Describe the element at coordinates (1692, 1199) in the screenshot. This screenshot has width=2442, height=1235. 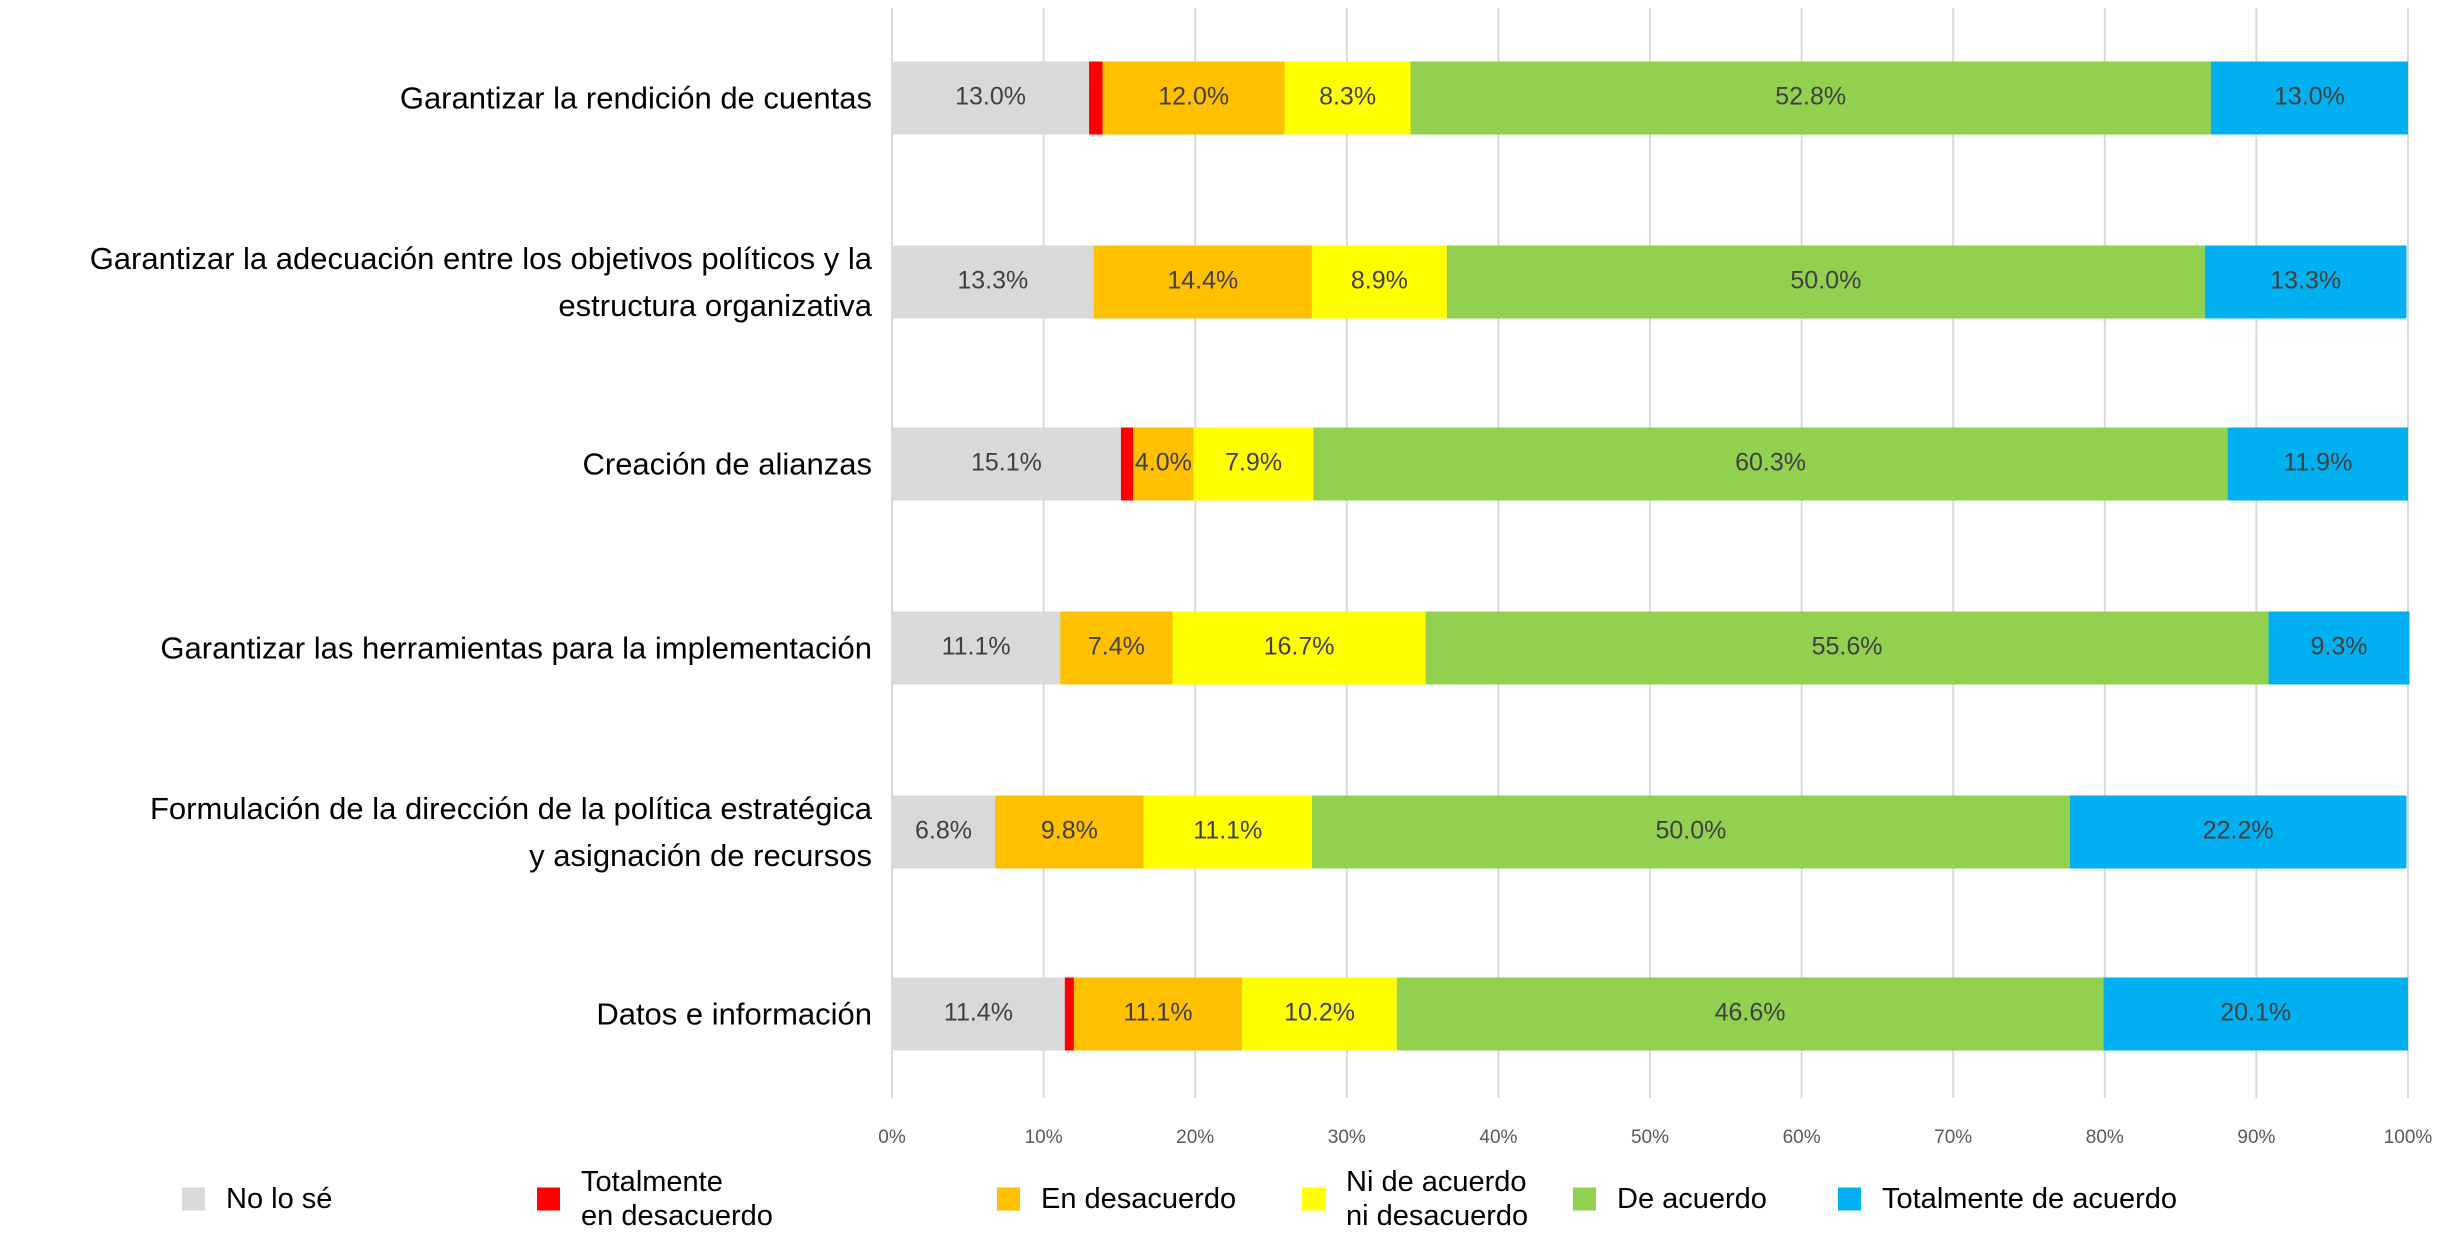
I see `legend-label: De acuerdo` at that location.